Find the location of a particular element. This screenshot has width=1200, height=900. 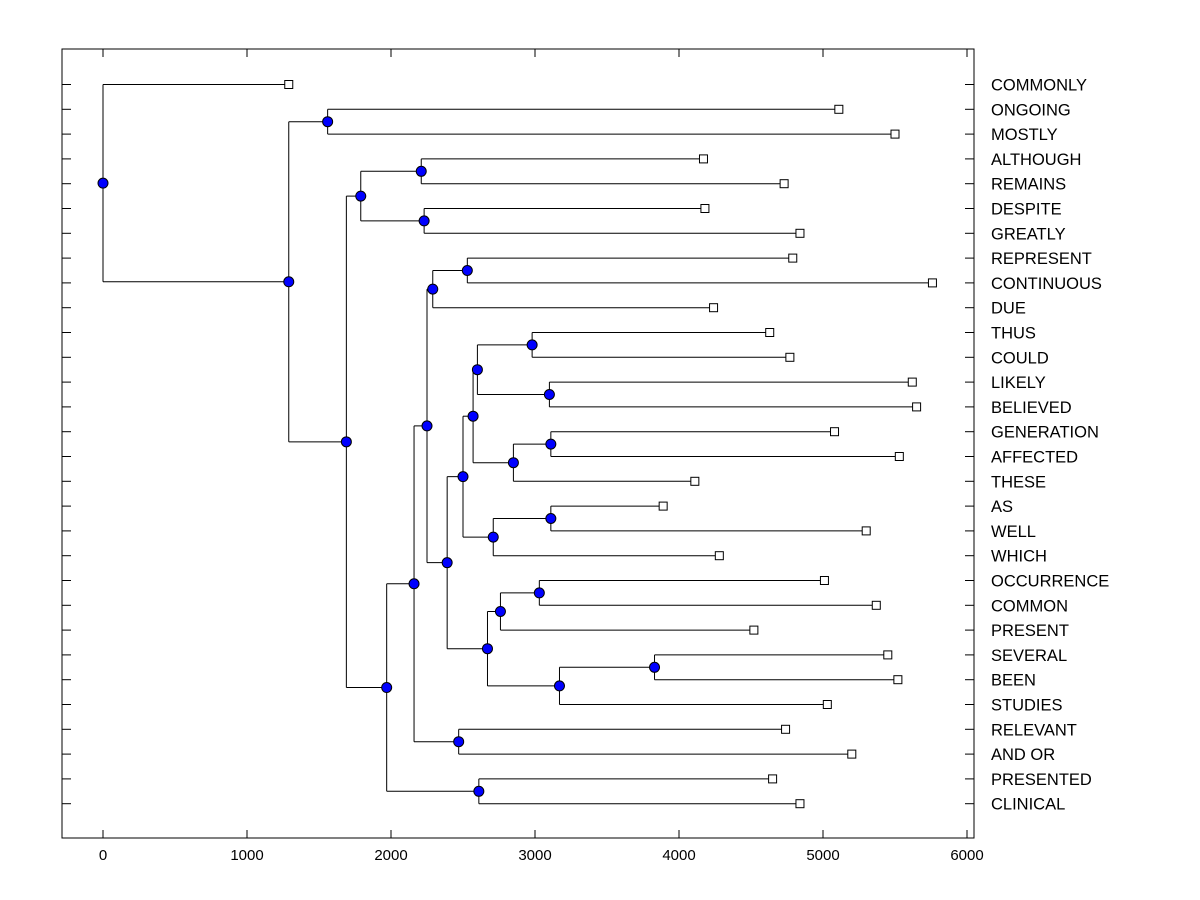

x-tick-label-6000: 6000 is located at coordinates (966, 855).